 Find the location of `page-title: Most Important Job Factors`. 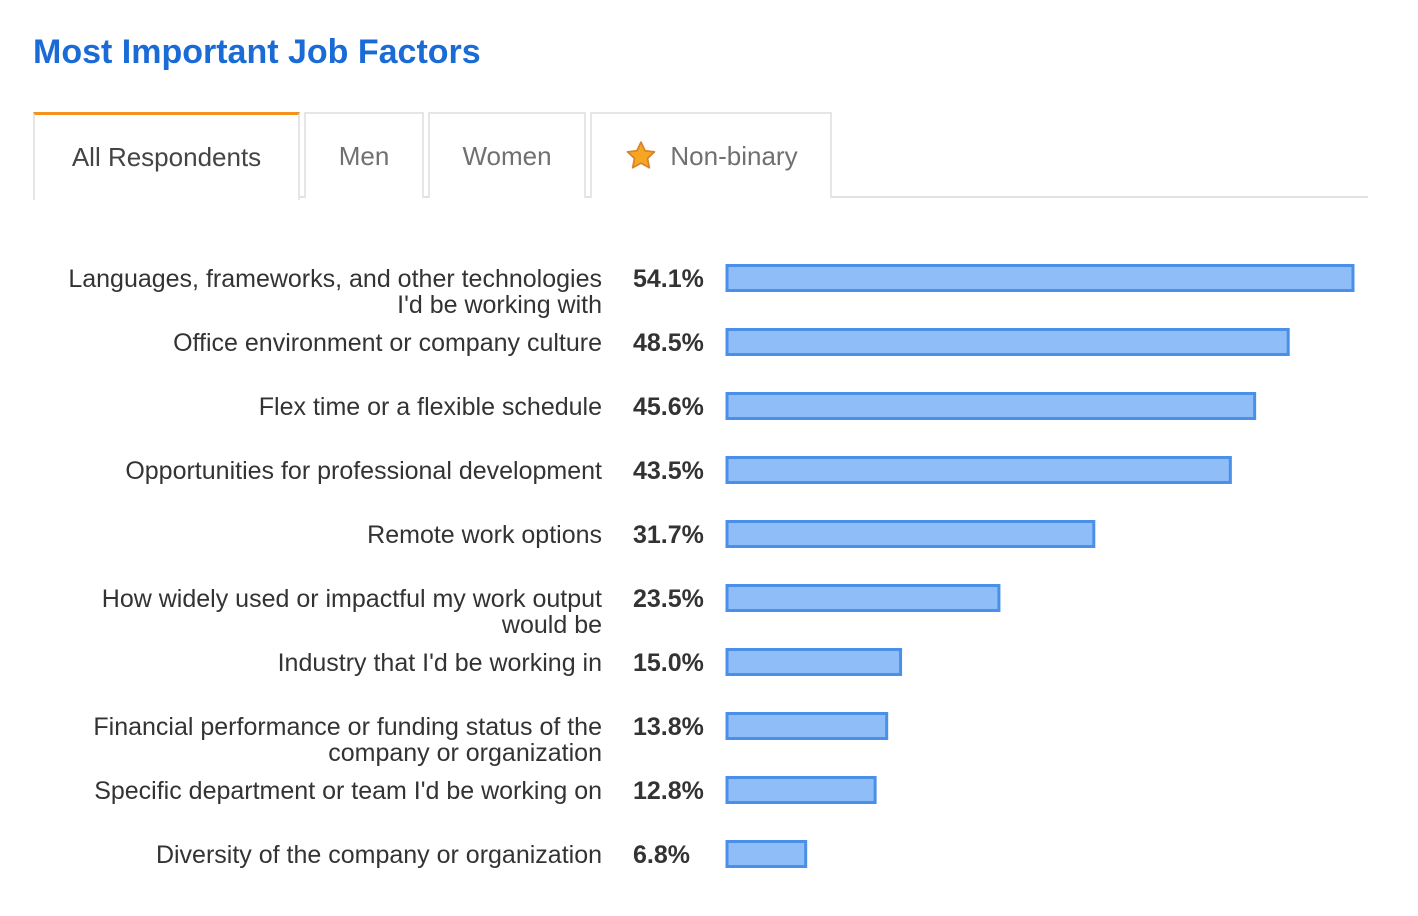

page-title: Most Important Job Factors is located at coordinates (257, 52).